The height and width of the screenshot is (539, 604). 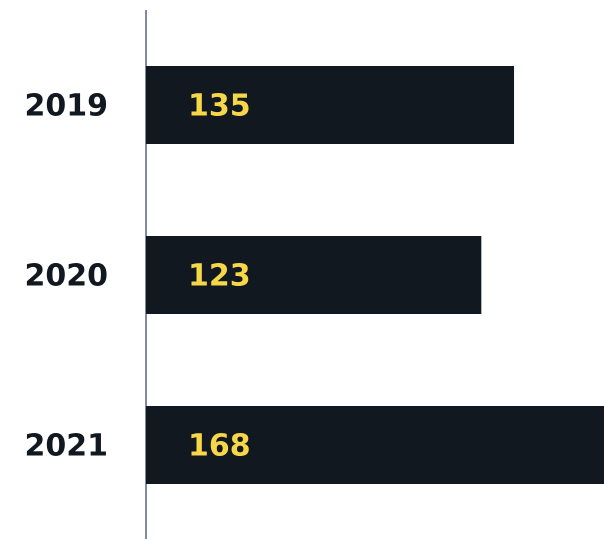 I want to click on value-label: 135, so click(x=219, y=106).